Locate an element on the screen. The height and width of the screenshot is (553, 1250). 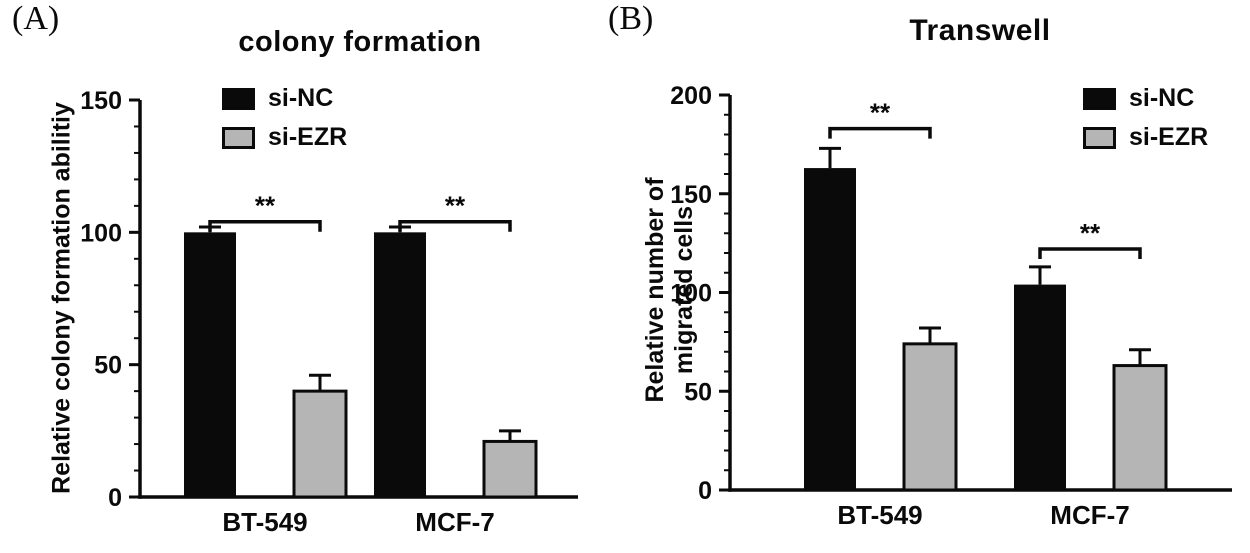
chart-title-transwell: Transwell is located at coordinates (980, 30).